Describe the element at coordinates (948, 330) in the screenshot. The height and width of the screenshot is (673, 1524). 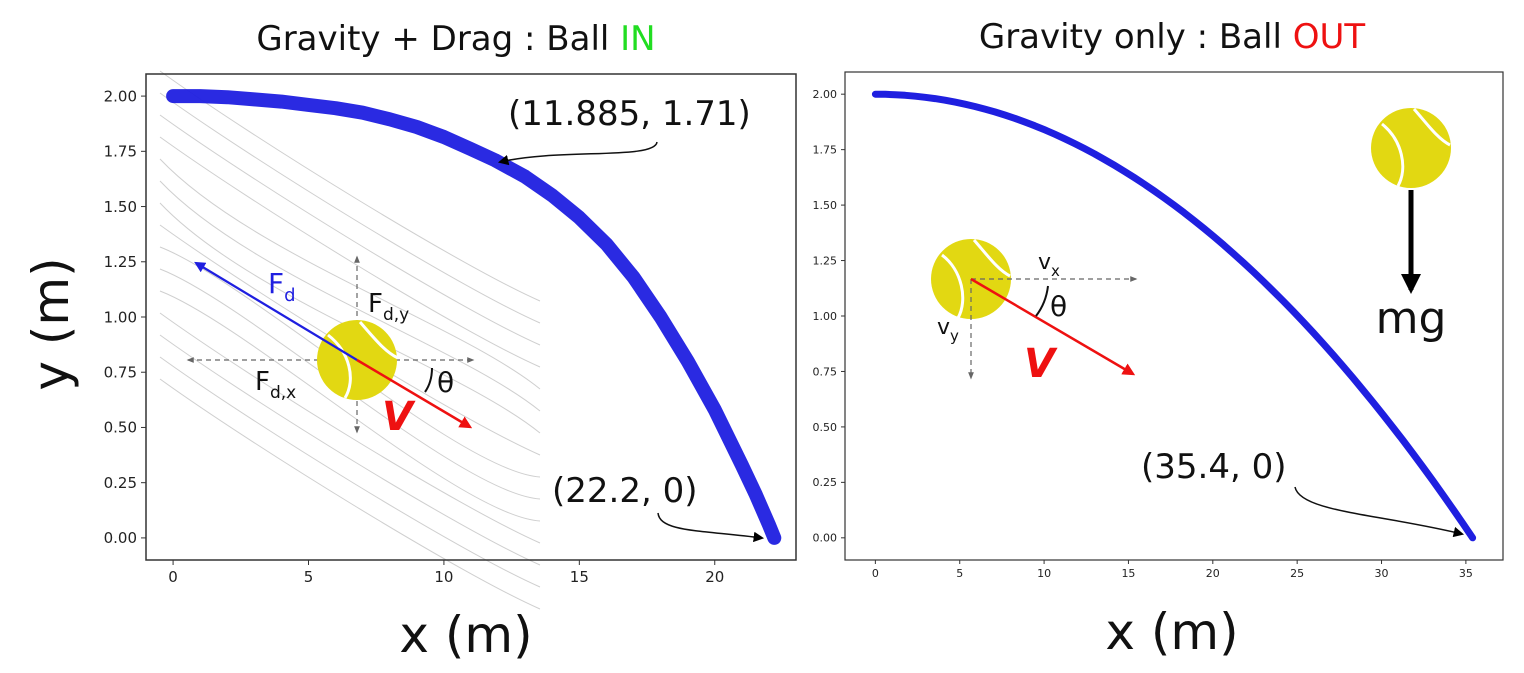
I see `vy-label: vy` at that location.